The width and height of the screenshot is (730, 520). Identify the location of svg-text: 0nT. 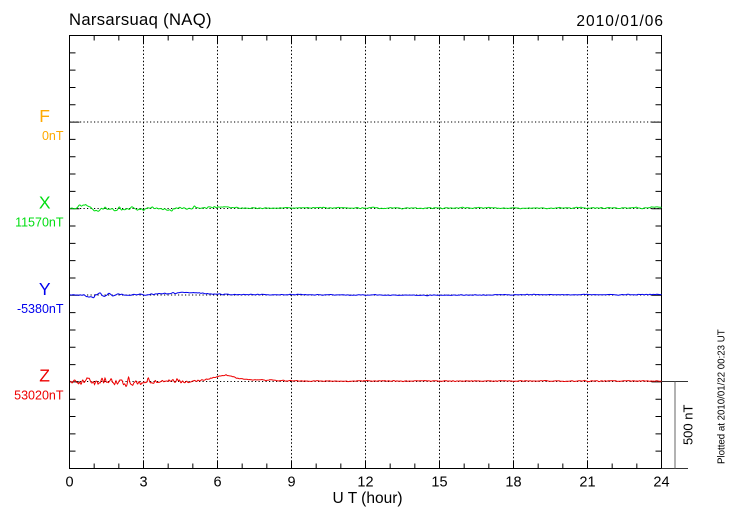
(53, 136).